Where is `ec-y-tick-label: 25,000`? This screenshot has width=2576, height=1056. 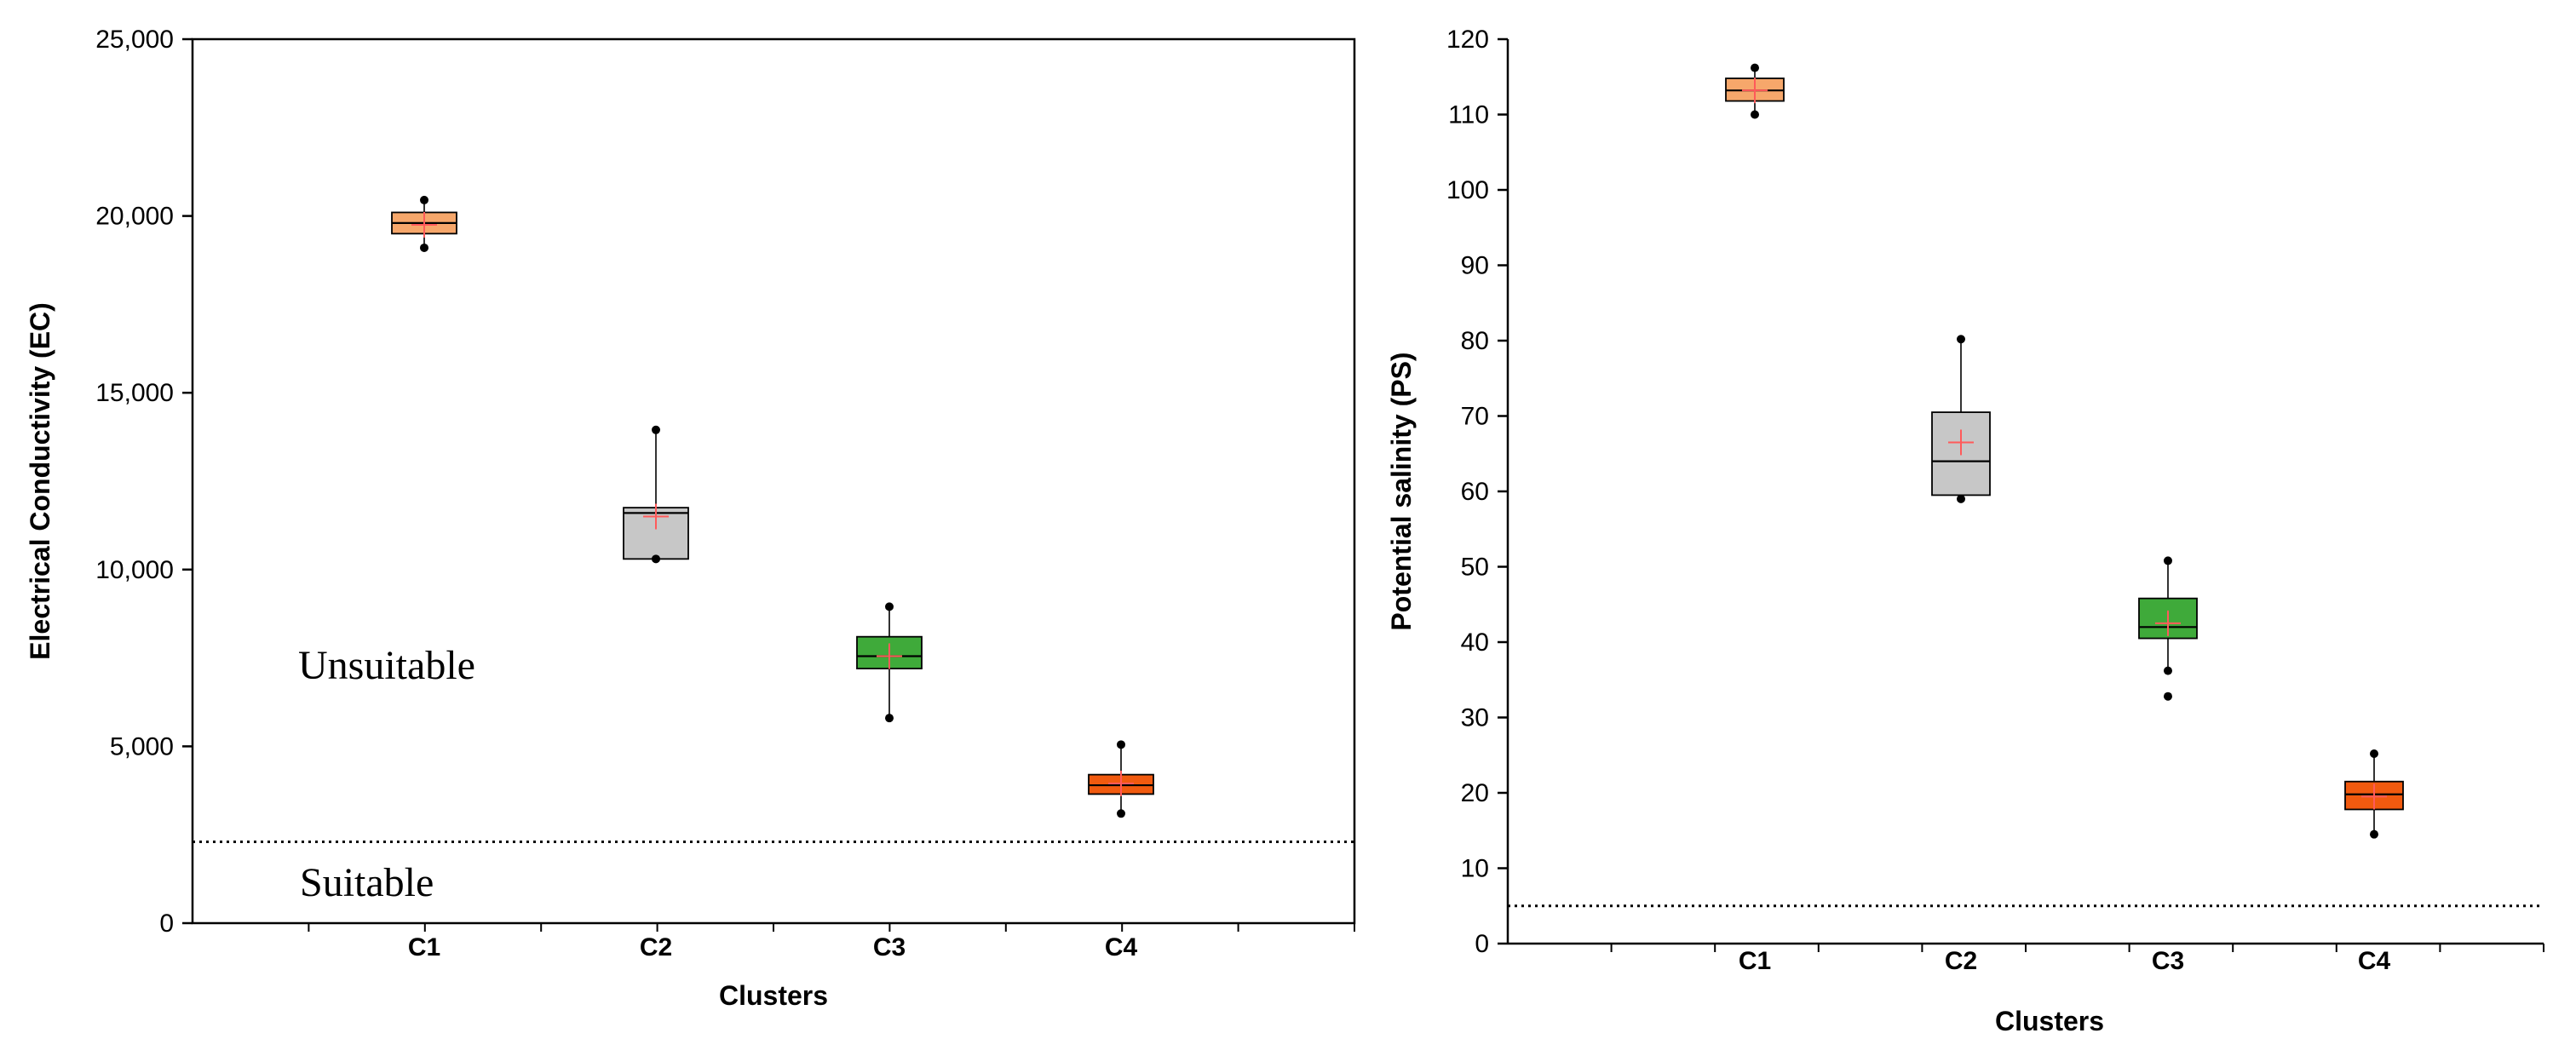
ec-y-tick-label: 25,000 is located at coordinates (134, 40).